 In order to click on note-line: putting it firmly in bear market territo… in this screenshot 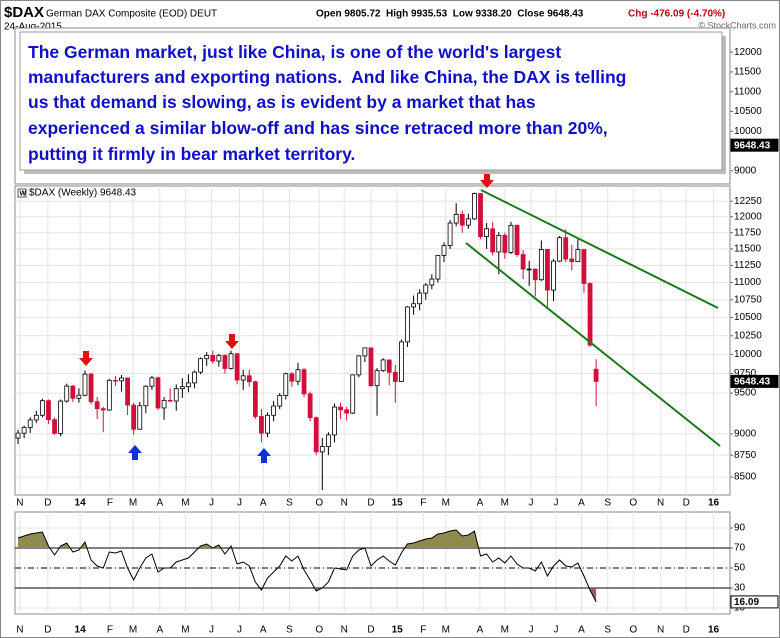, I will do `click(191, 154)`.